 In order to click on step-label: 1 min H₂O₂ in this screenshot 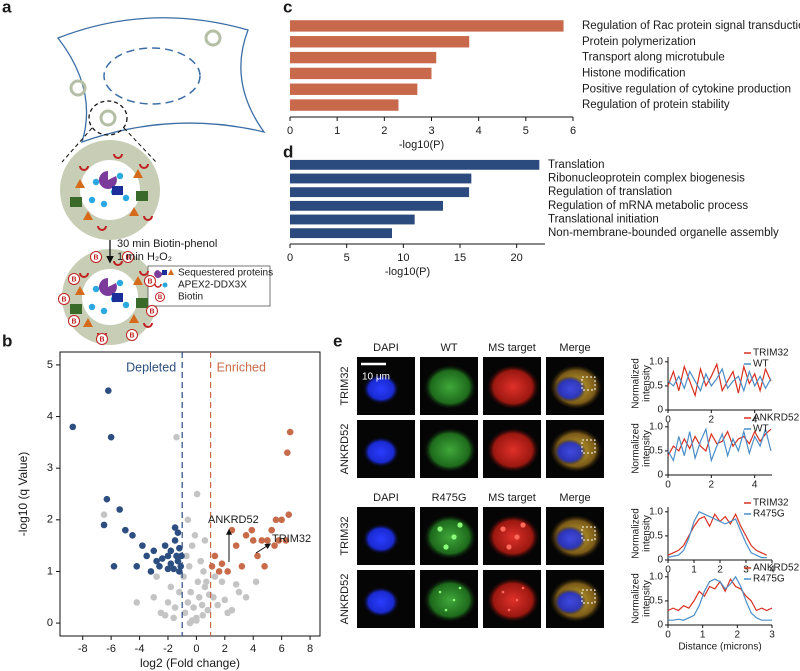, I will do `click(144, 257)`.